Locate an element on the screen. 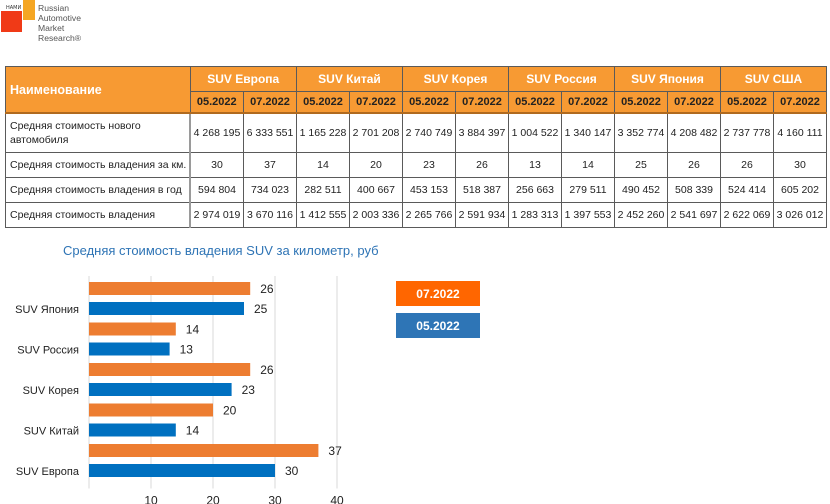 This screenshot has height=504, width=830. table-cell: 37 is located at coordinates (270, 165).